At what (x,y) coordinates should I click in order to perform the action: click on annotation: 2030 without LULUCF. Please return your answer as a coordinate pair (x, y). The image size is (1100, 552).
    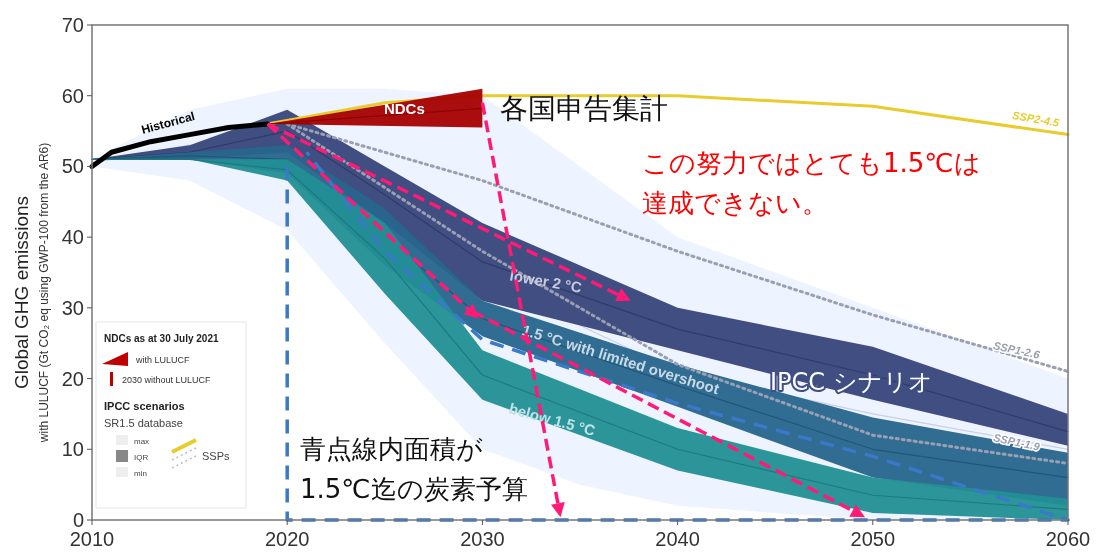
    Looking at the image, I should click on (167, 380).